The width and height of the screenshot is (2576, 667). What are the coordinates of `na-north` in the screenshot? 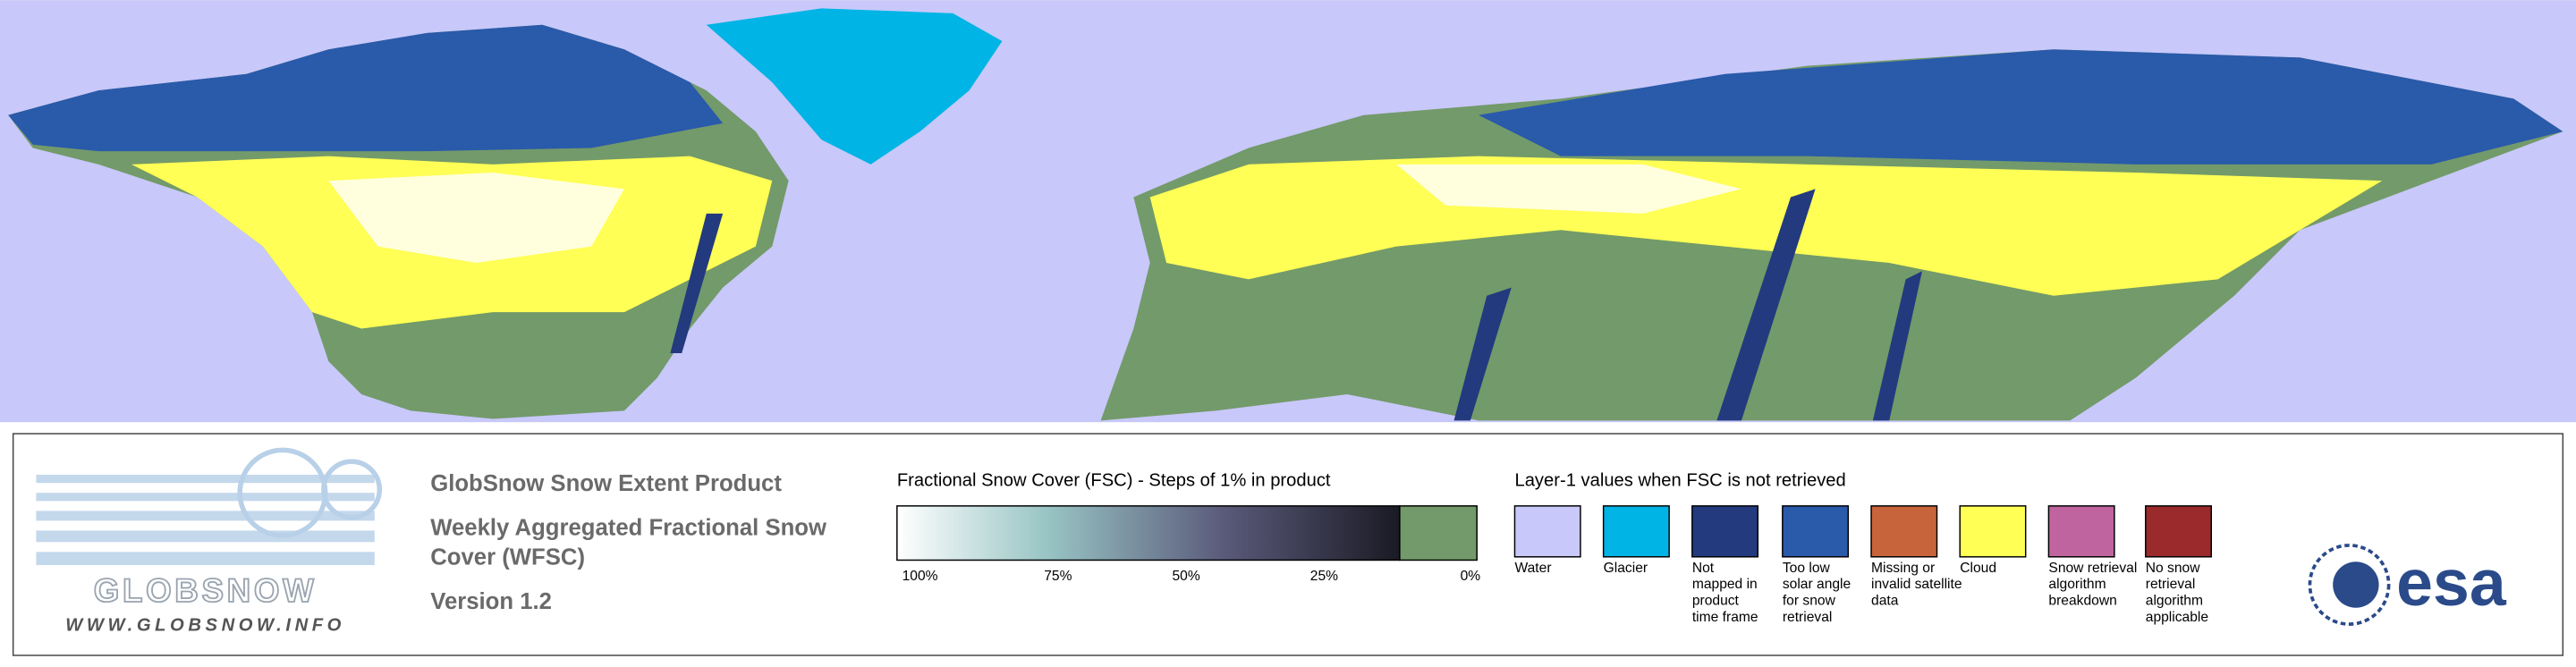 It's located at (366, 88).